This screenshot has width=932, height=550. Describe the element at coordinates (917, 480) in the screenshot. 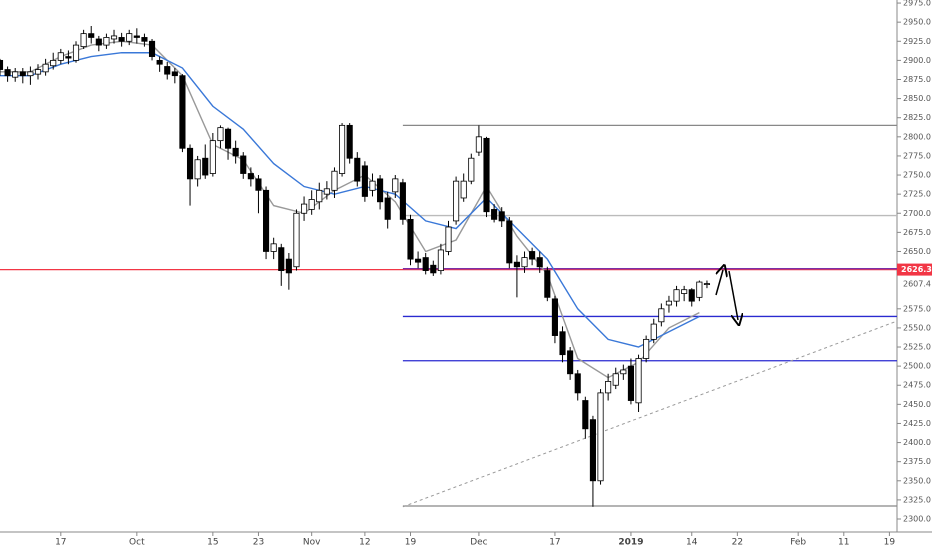

I see `y-tick-label: 2350.0` at that location.